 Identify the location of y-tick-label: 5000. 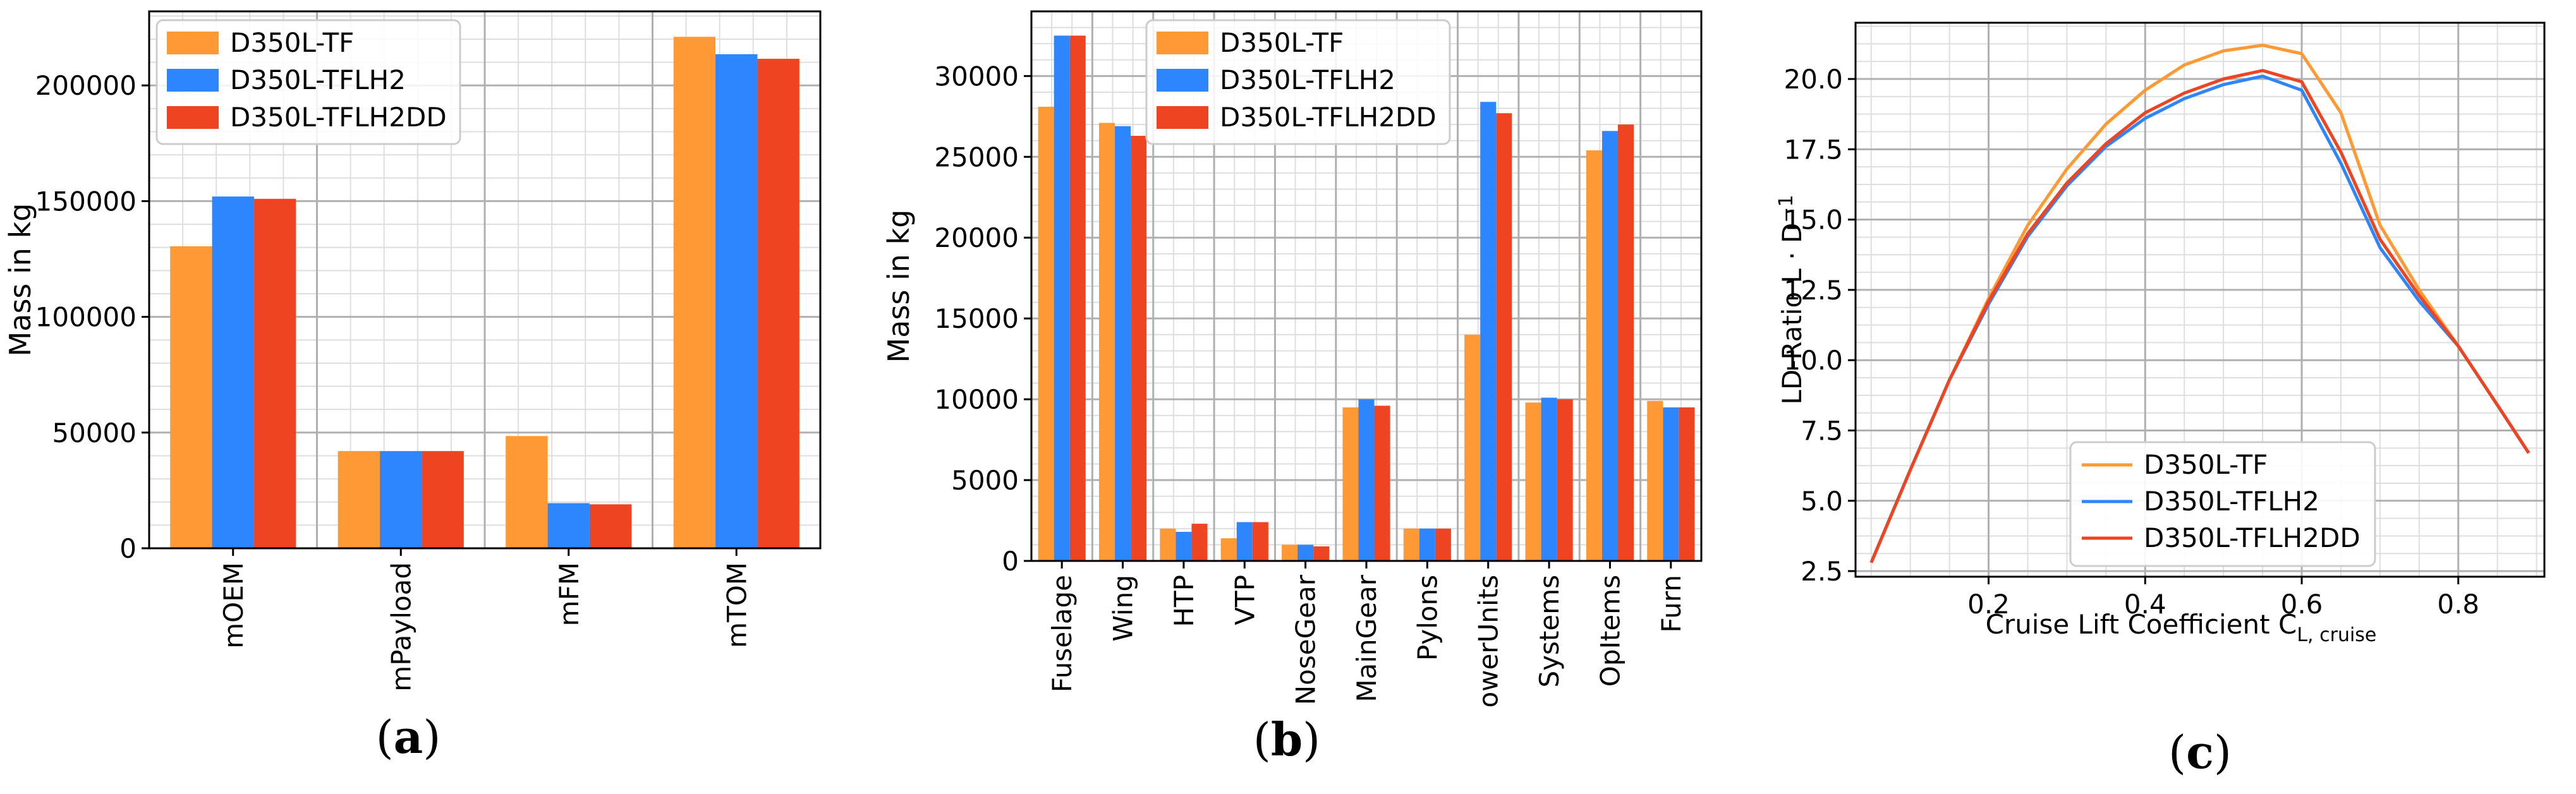
(985, 480).